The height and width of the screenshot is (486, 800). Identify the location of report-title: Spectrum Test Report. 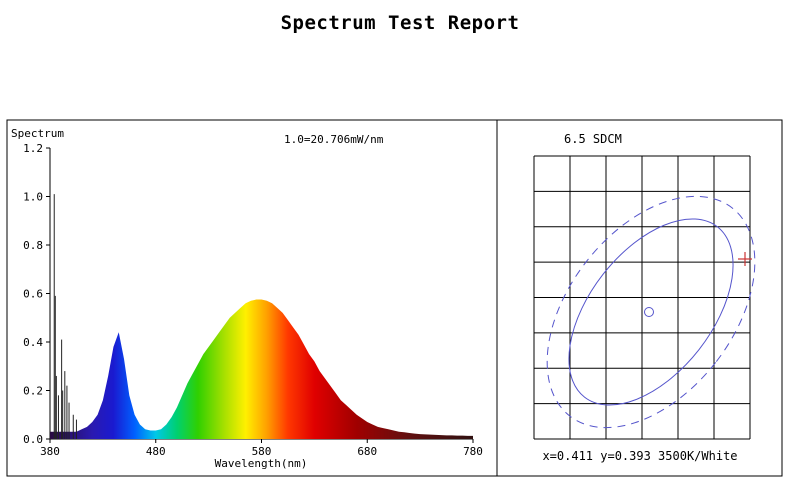
(400, 23).